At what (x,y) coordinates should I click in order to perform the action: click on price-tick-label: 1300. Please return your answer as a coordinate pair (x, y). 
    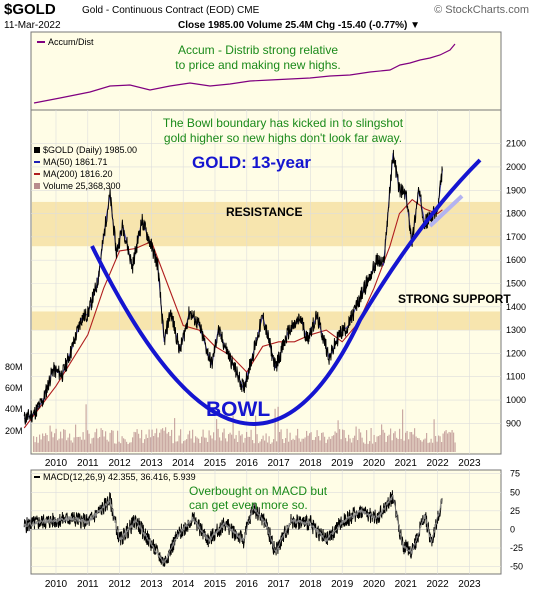
    Looking at the image, I should click on (516, 330).